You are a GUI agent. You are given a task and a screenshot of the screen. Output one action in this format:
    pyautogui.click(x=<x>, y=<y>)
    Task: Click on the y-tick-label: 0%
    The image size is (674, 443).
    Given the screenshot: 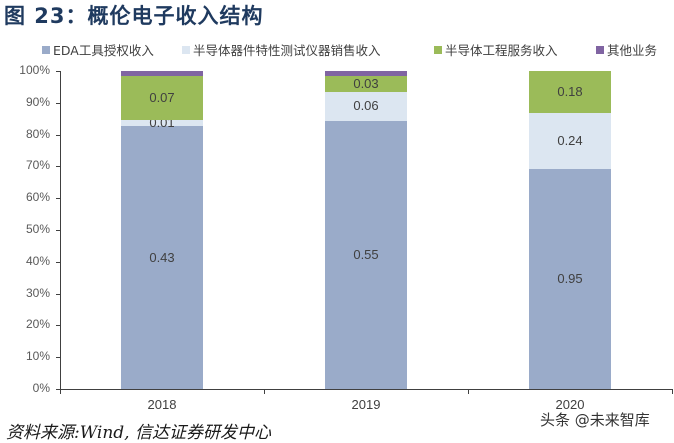 What is the action you would take?
    pyautogui.click(x=41, y=388)
    